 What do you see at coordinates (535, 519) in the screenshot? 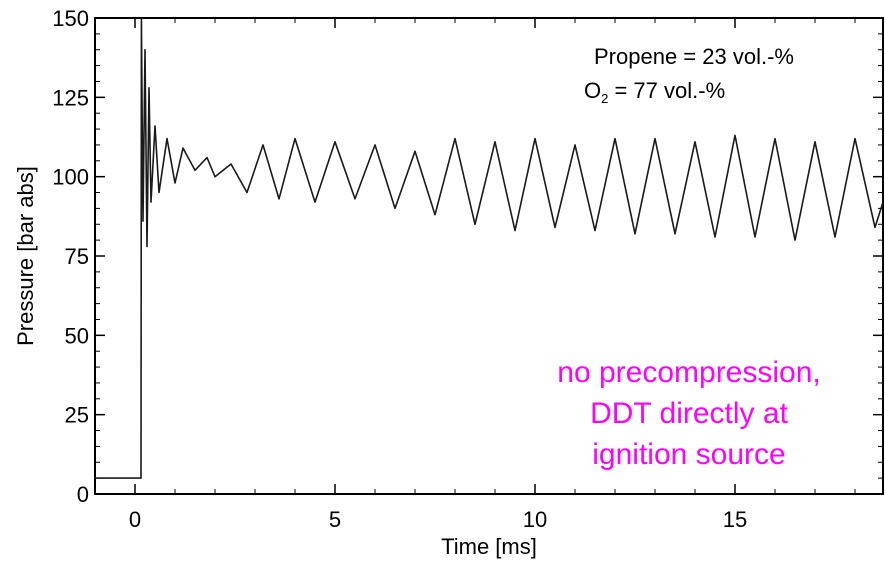
I see `x-tick-label: 10` at bounding box center [535, 519].